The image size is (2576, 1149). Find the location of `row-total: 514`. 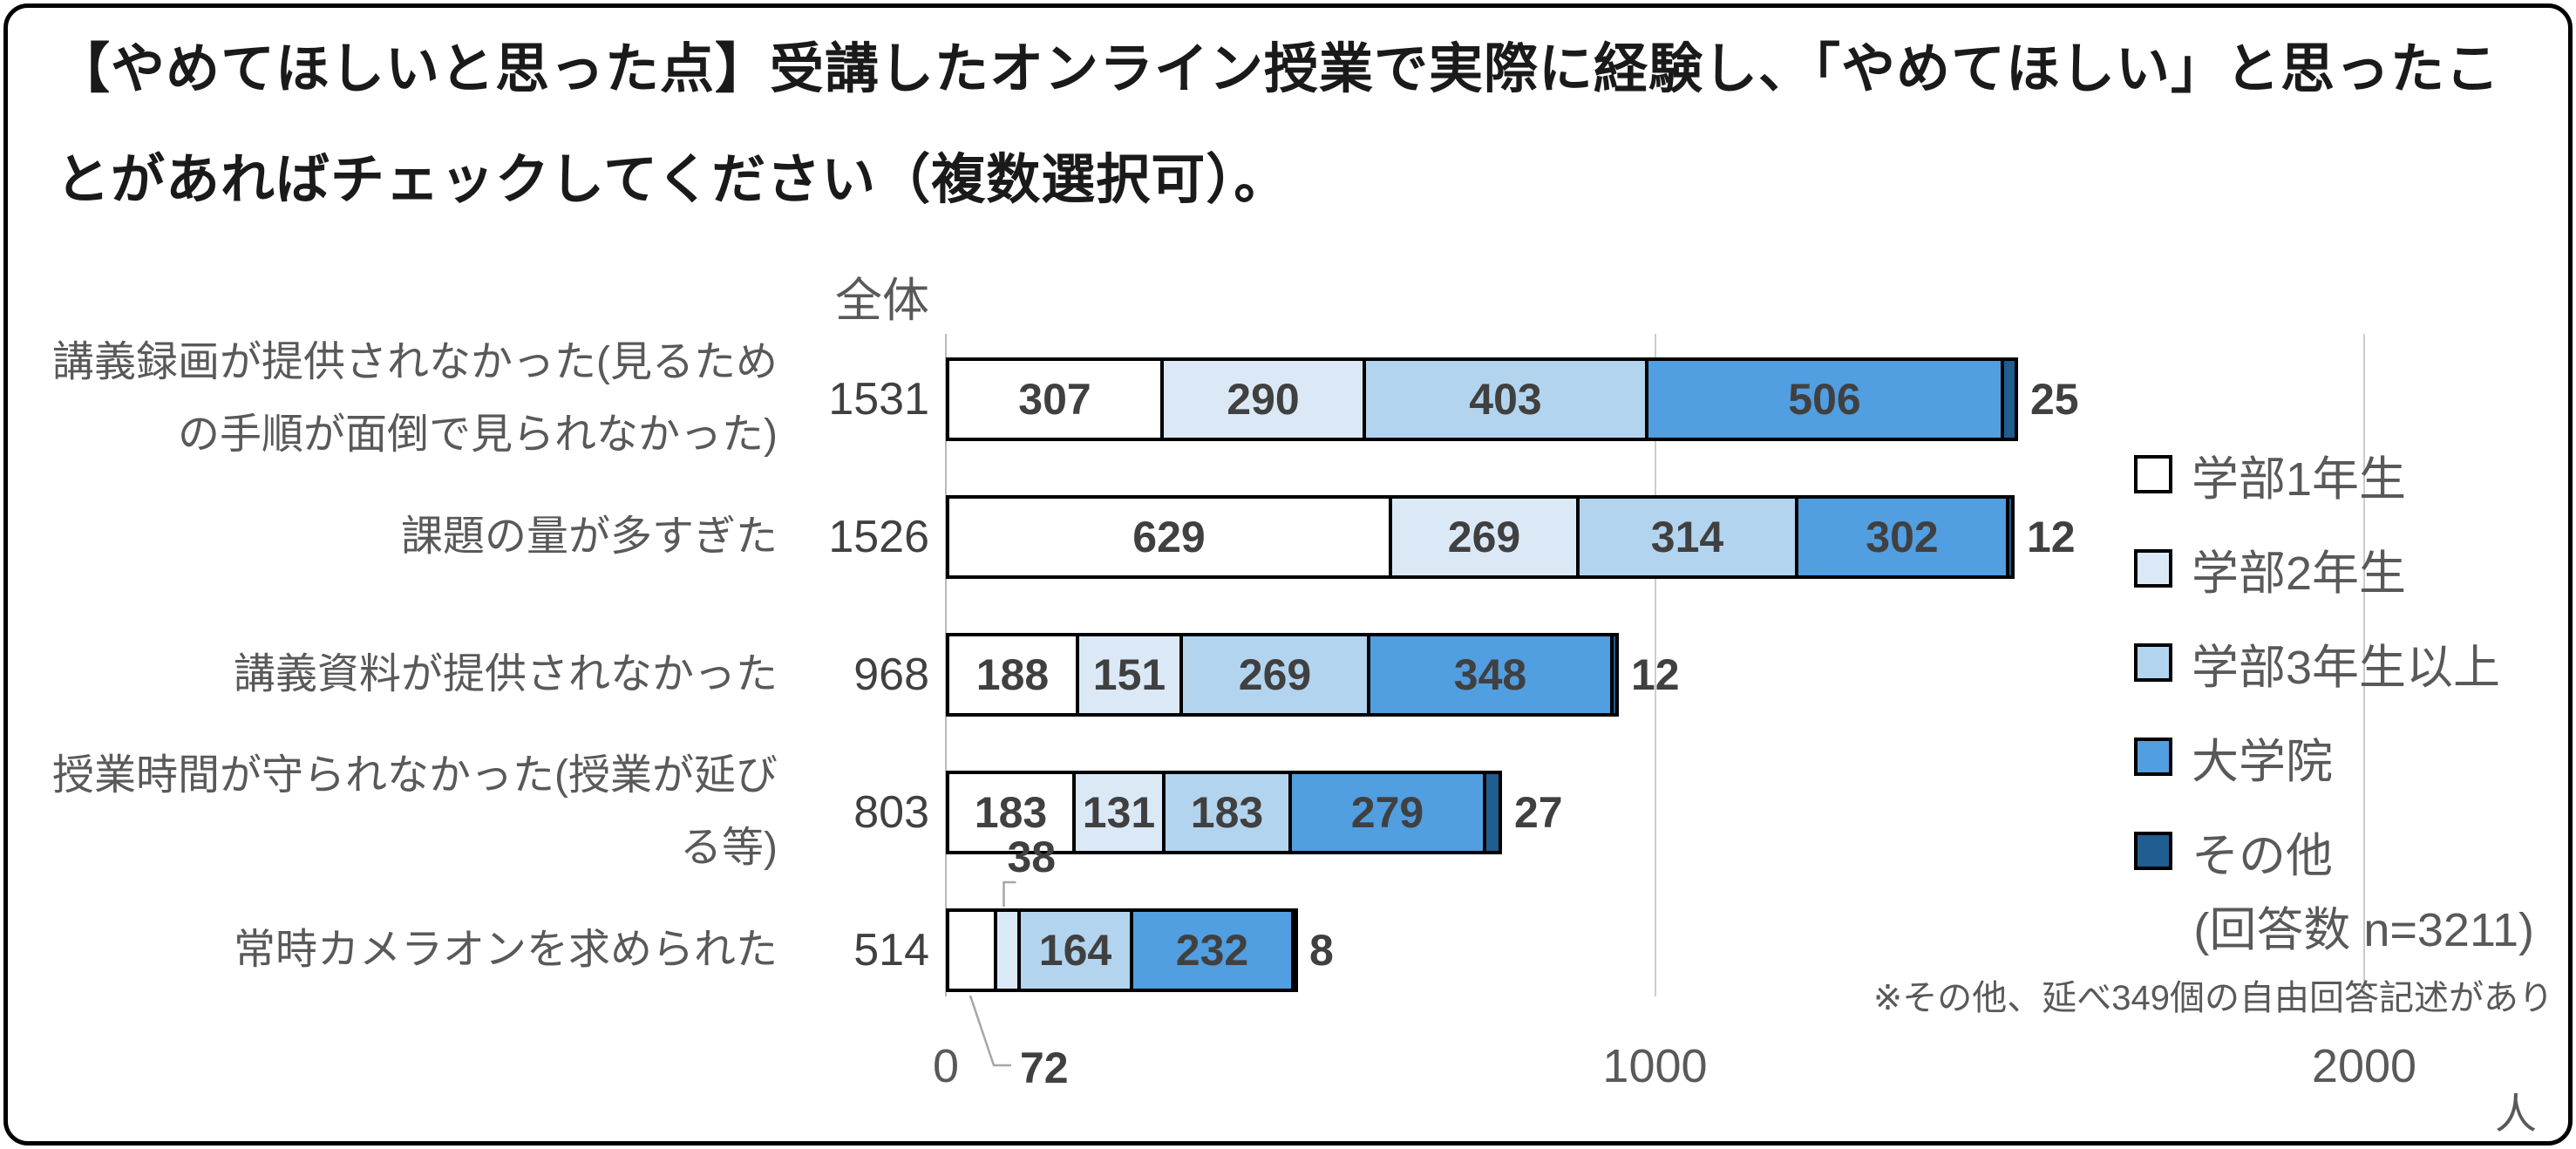

row-total: 514 is located at coordinates (891, 951).